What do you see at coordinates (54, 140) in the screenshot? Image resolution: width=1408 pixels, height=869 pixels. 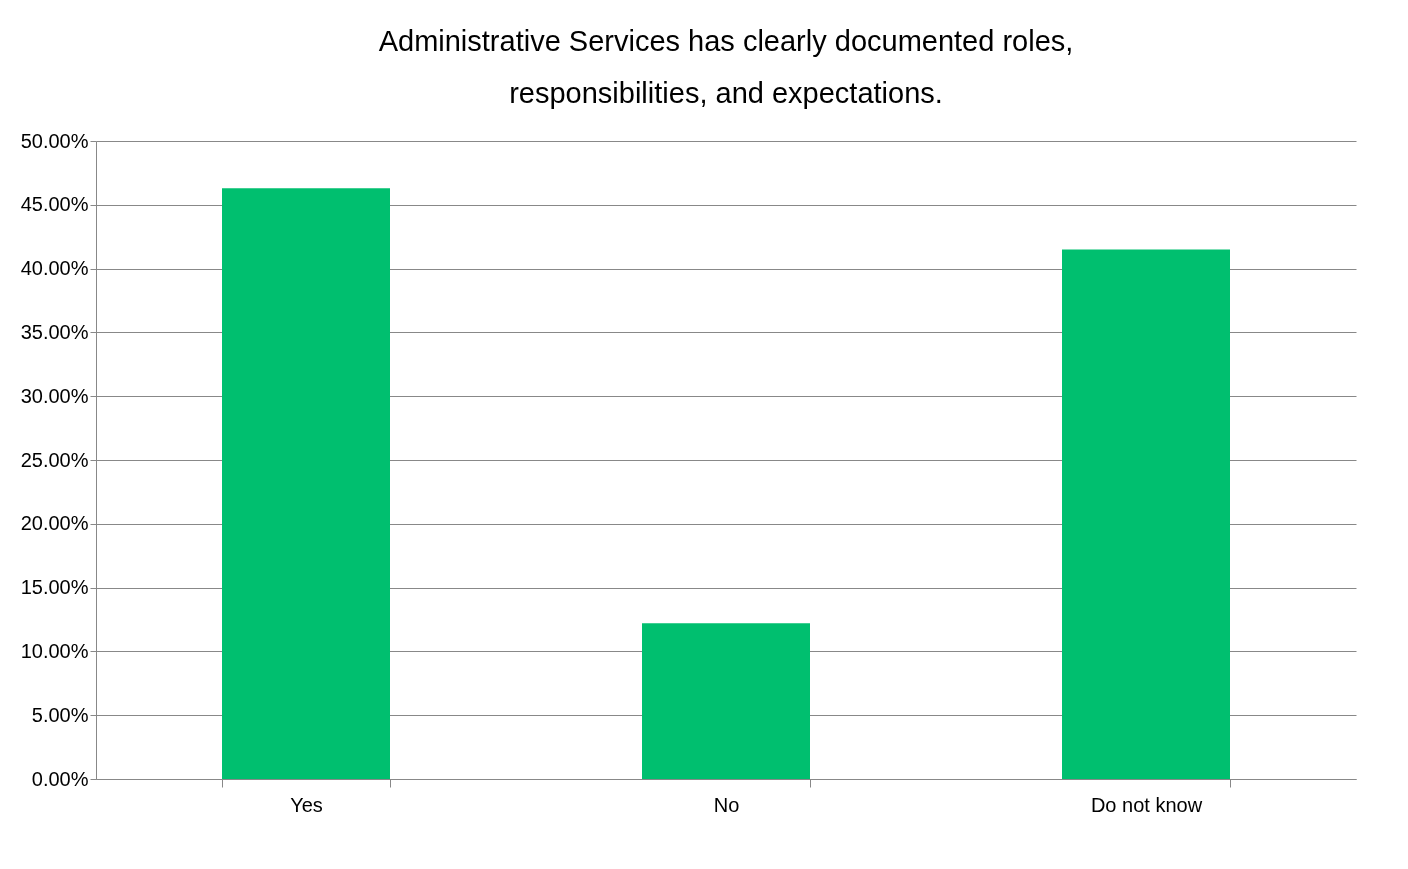 I see `y-tick-label: 50.00%` at bounding box center [54, 140].